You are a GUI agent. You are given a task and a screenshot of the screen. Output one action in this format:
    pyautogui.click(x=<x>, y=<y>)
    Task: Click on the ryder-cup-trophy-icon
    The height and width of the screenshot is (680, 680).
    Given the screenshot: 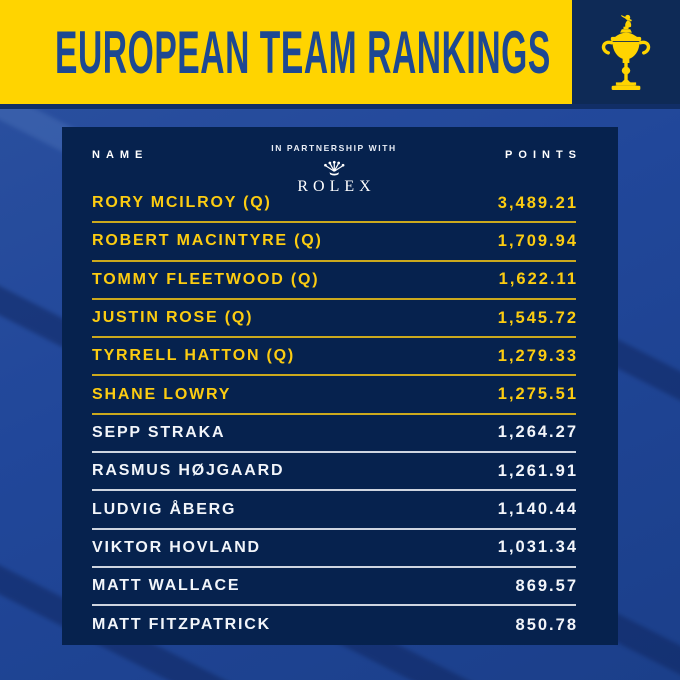 What is the action you would take?
    pyautogui.click(x=626, y=52)
    